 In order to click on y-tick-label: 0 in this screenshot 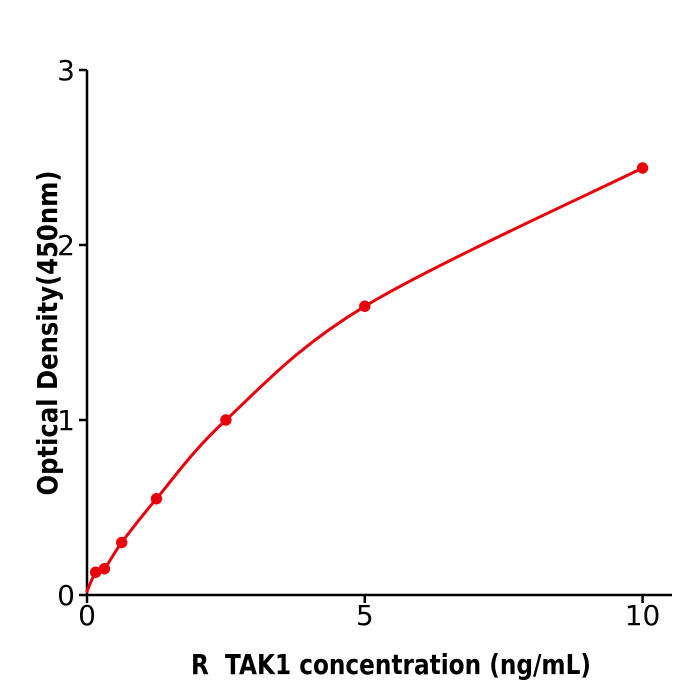, I will do `click(66, 595)`.